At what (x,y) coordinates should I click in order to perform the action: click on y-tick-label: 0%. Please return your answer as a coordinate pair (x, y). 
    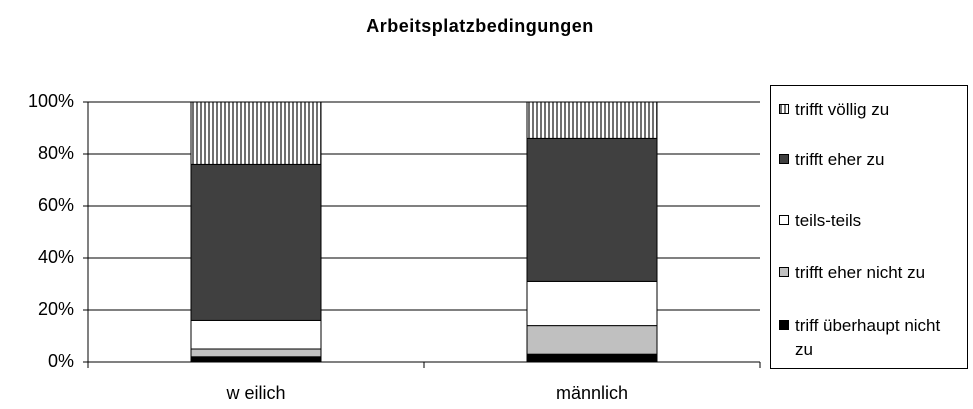
    Looking at the image, I should click on (61, 361).